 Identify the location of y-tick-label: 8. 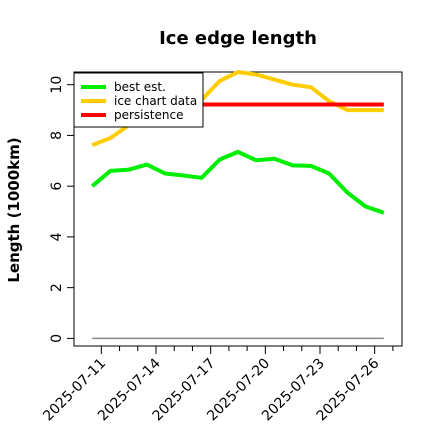
(57, 135).